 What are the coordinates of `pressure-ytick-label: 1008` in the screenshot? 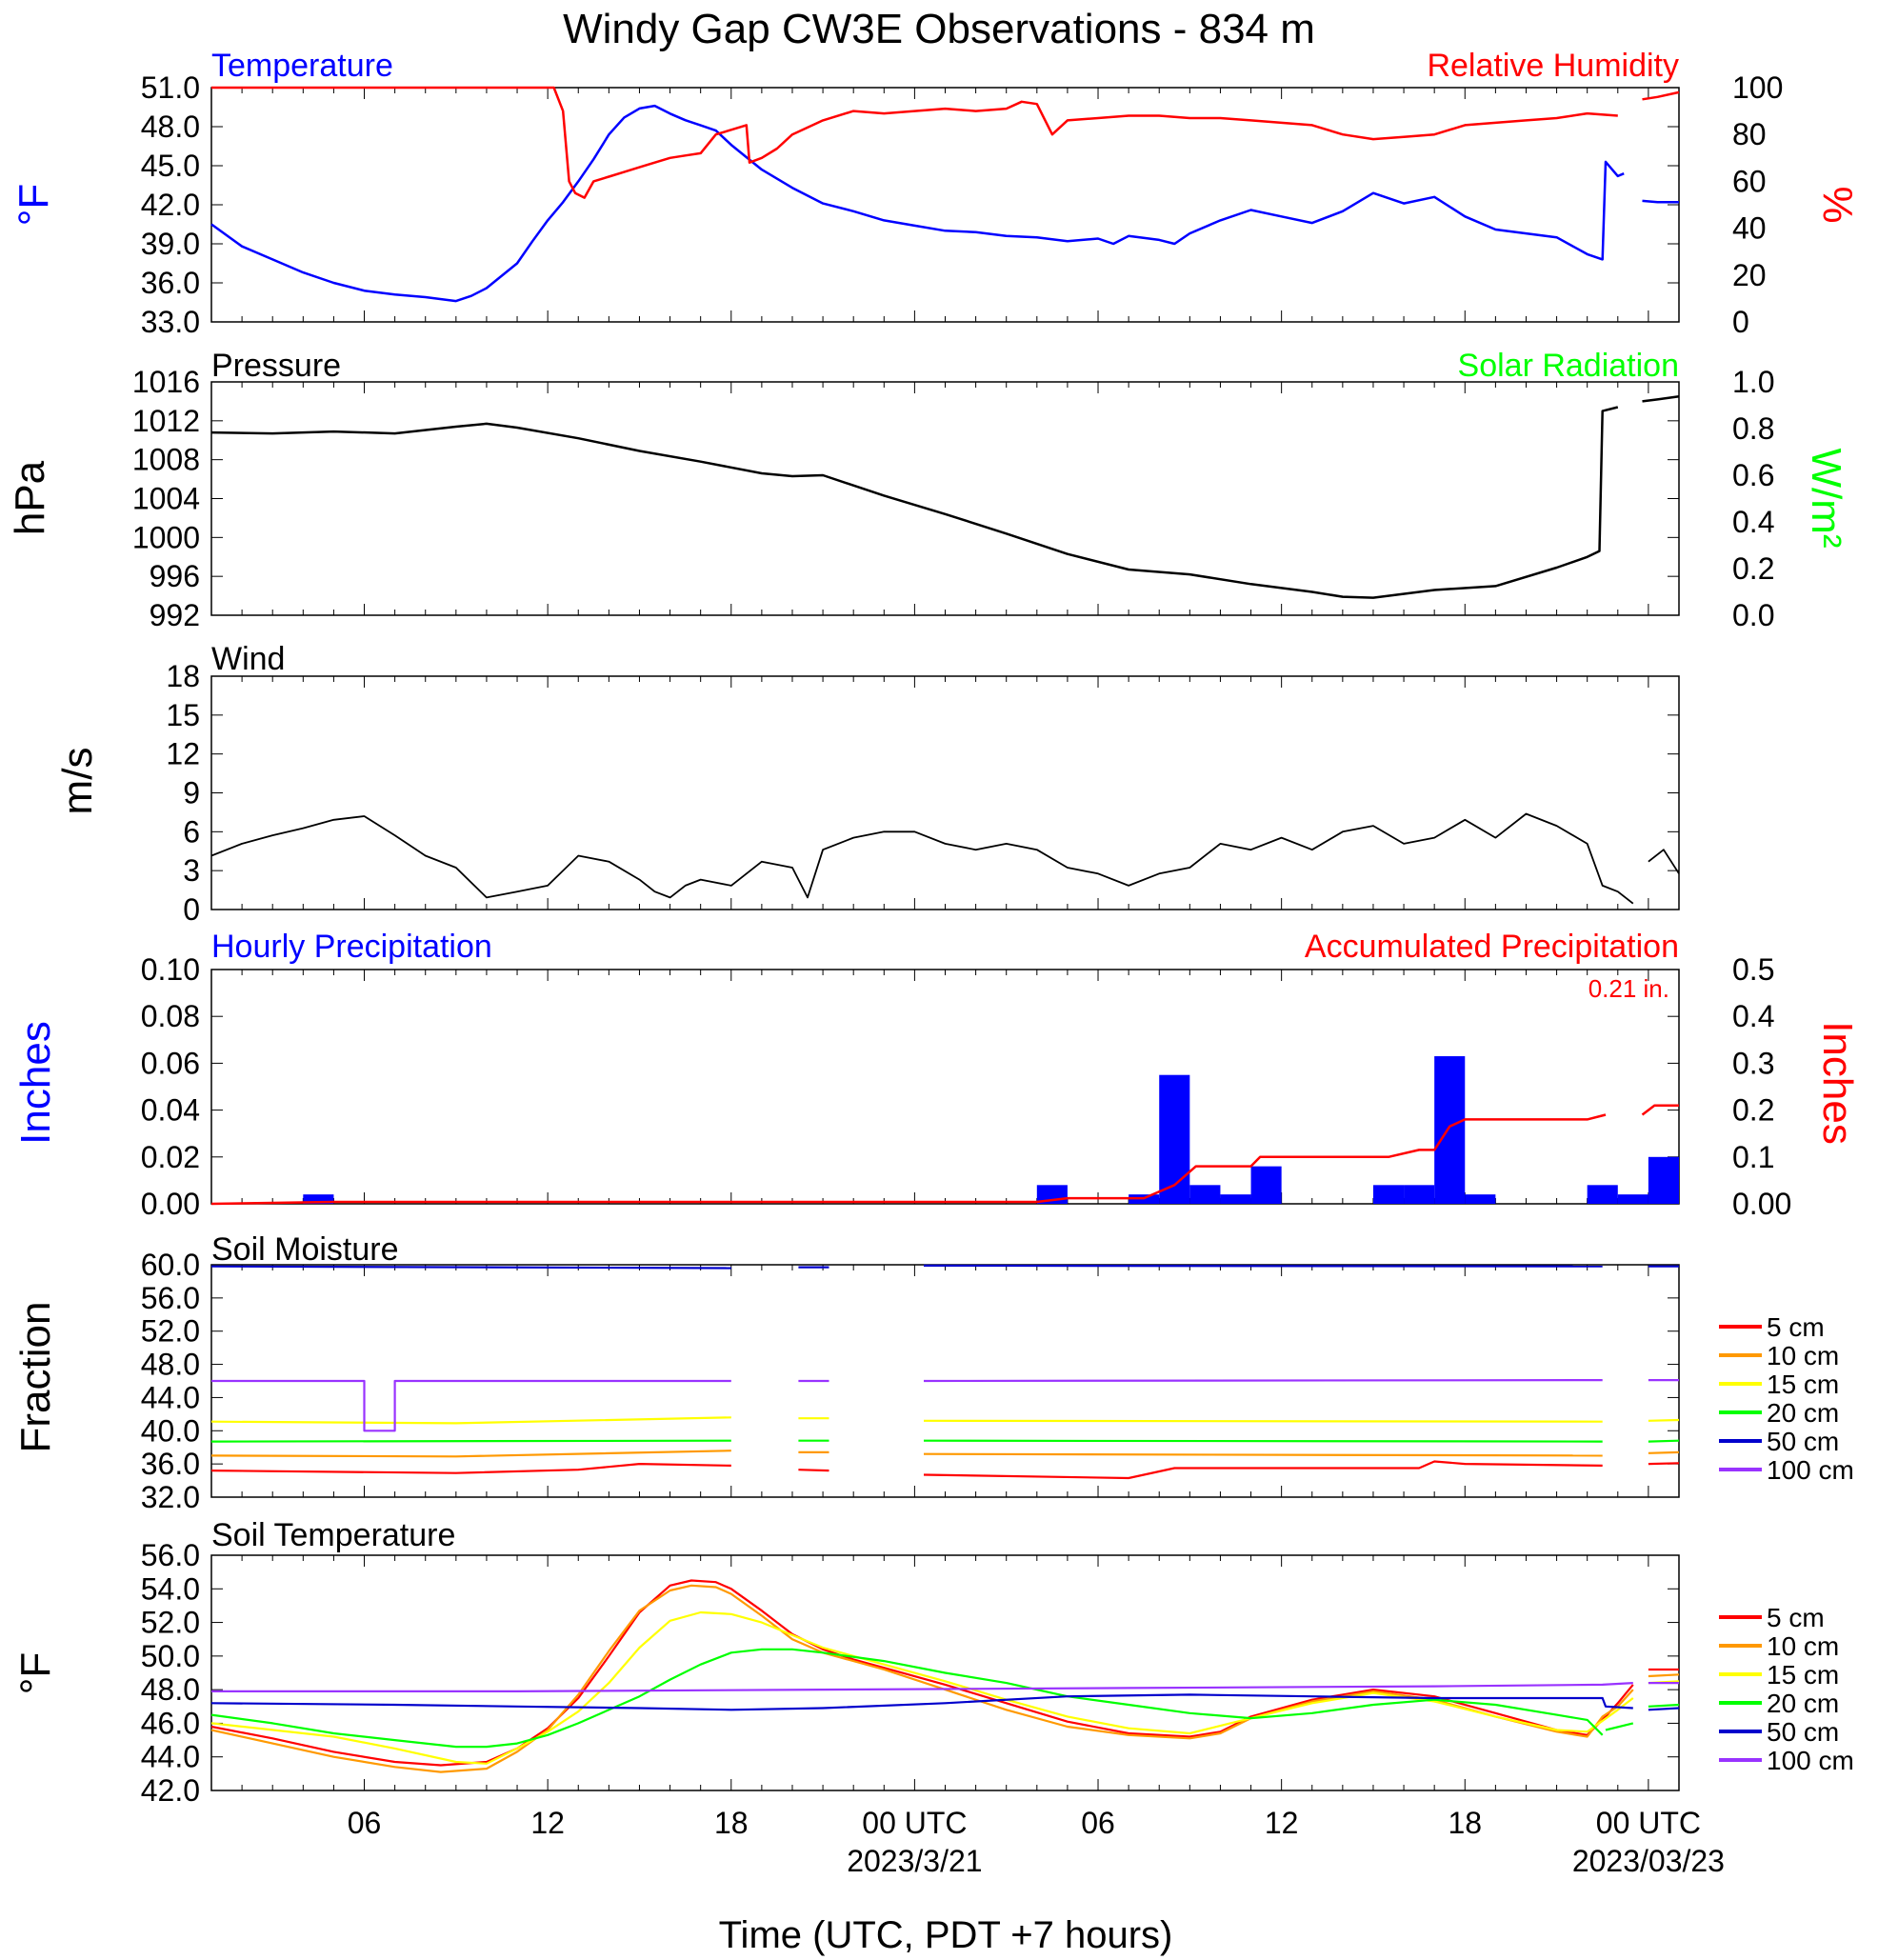 It's located at (166, 460).